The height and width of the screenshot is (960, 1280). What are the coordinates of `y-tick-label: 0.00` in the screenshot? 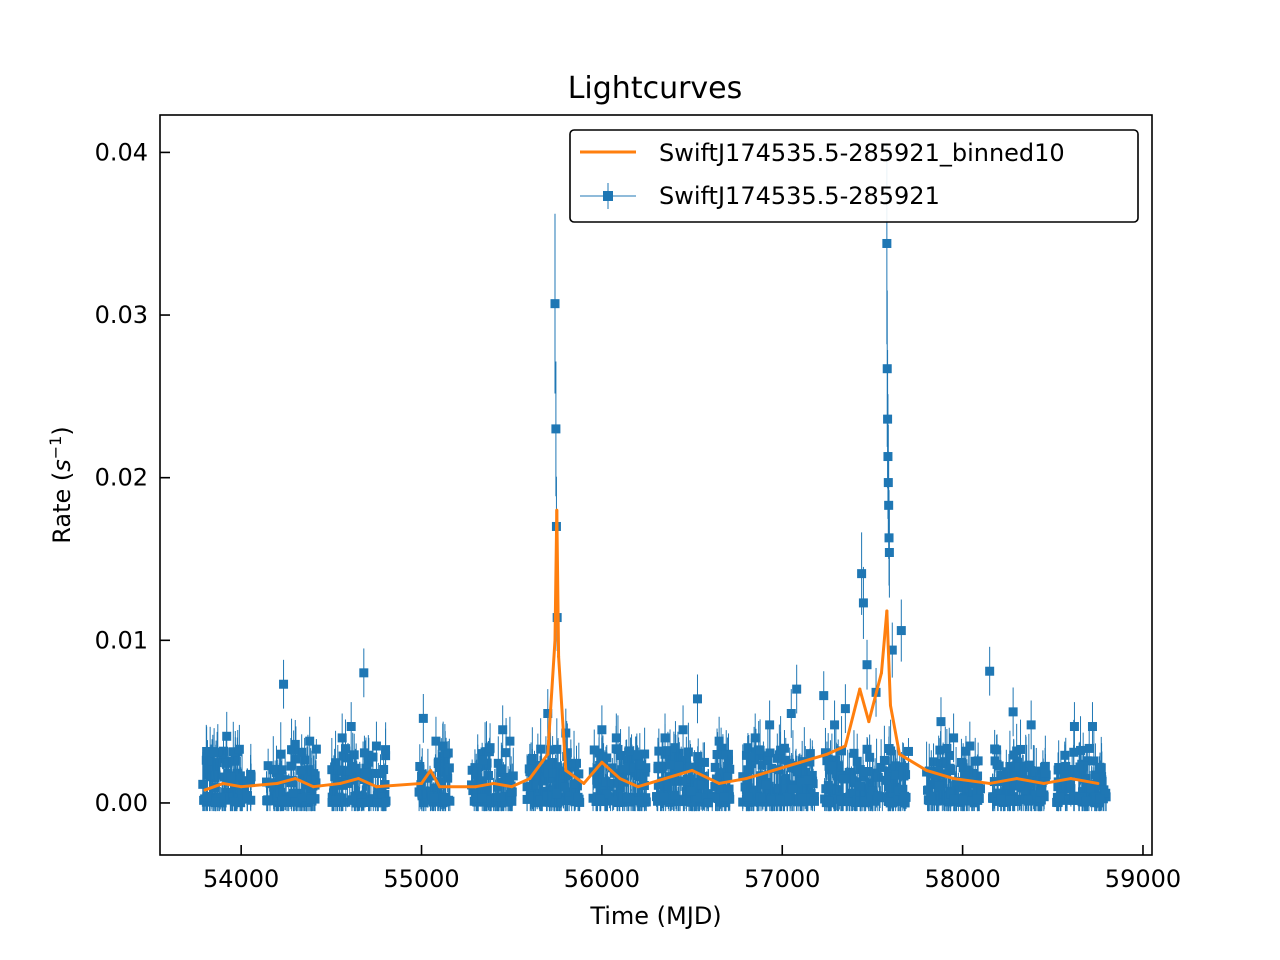 It's located at (121, 803).